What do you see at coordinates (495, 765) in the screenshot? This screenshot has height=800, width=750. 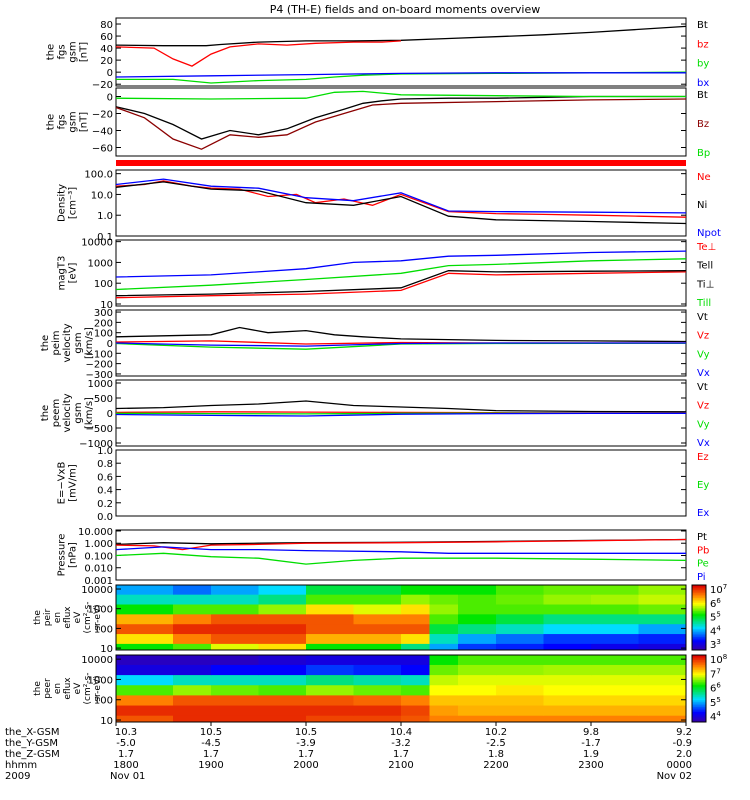 I see `xaxis-tick-time: 2200` at bounding box center [495, 765].